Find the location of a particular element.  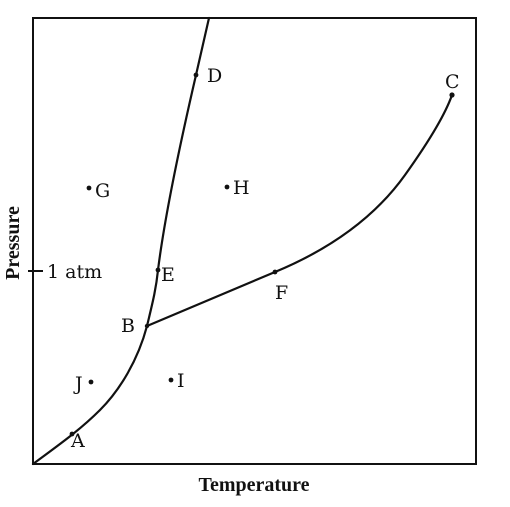

point-e-label: E is located at coordinates (168, 275).